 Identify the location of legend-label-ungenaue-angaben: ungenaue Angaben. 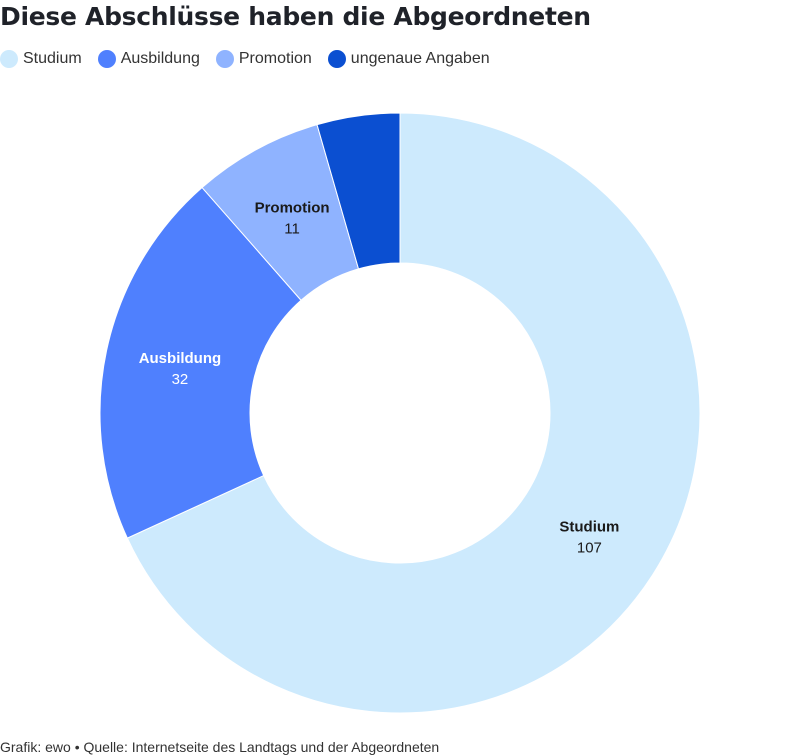
(420, 58).